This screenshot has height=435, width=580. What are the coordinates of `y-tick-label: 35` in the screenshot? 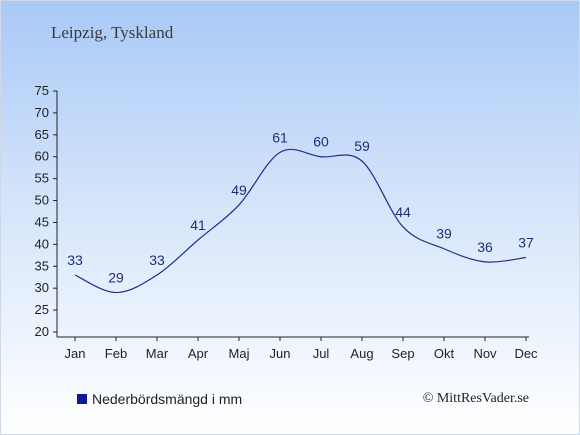 It's located at (42, 265).